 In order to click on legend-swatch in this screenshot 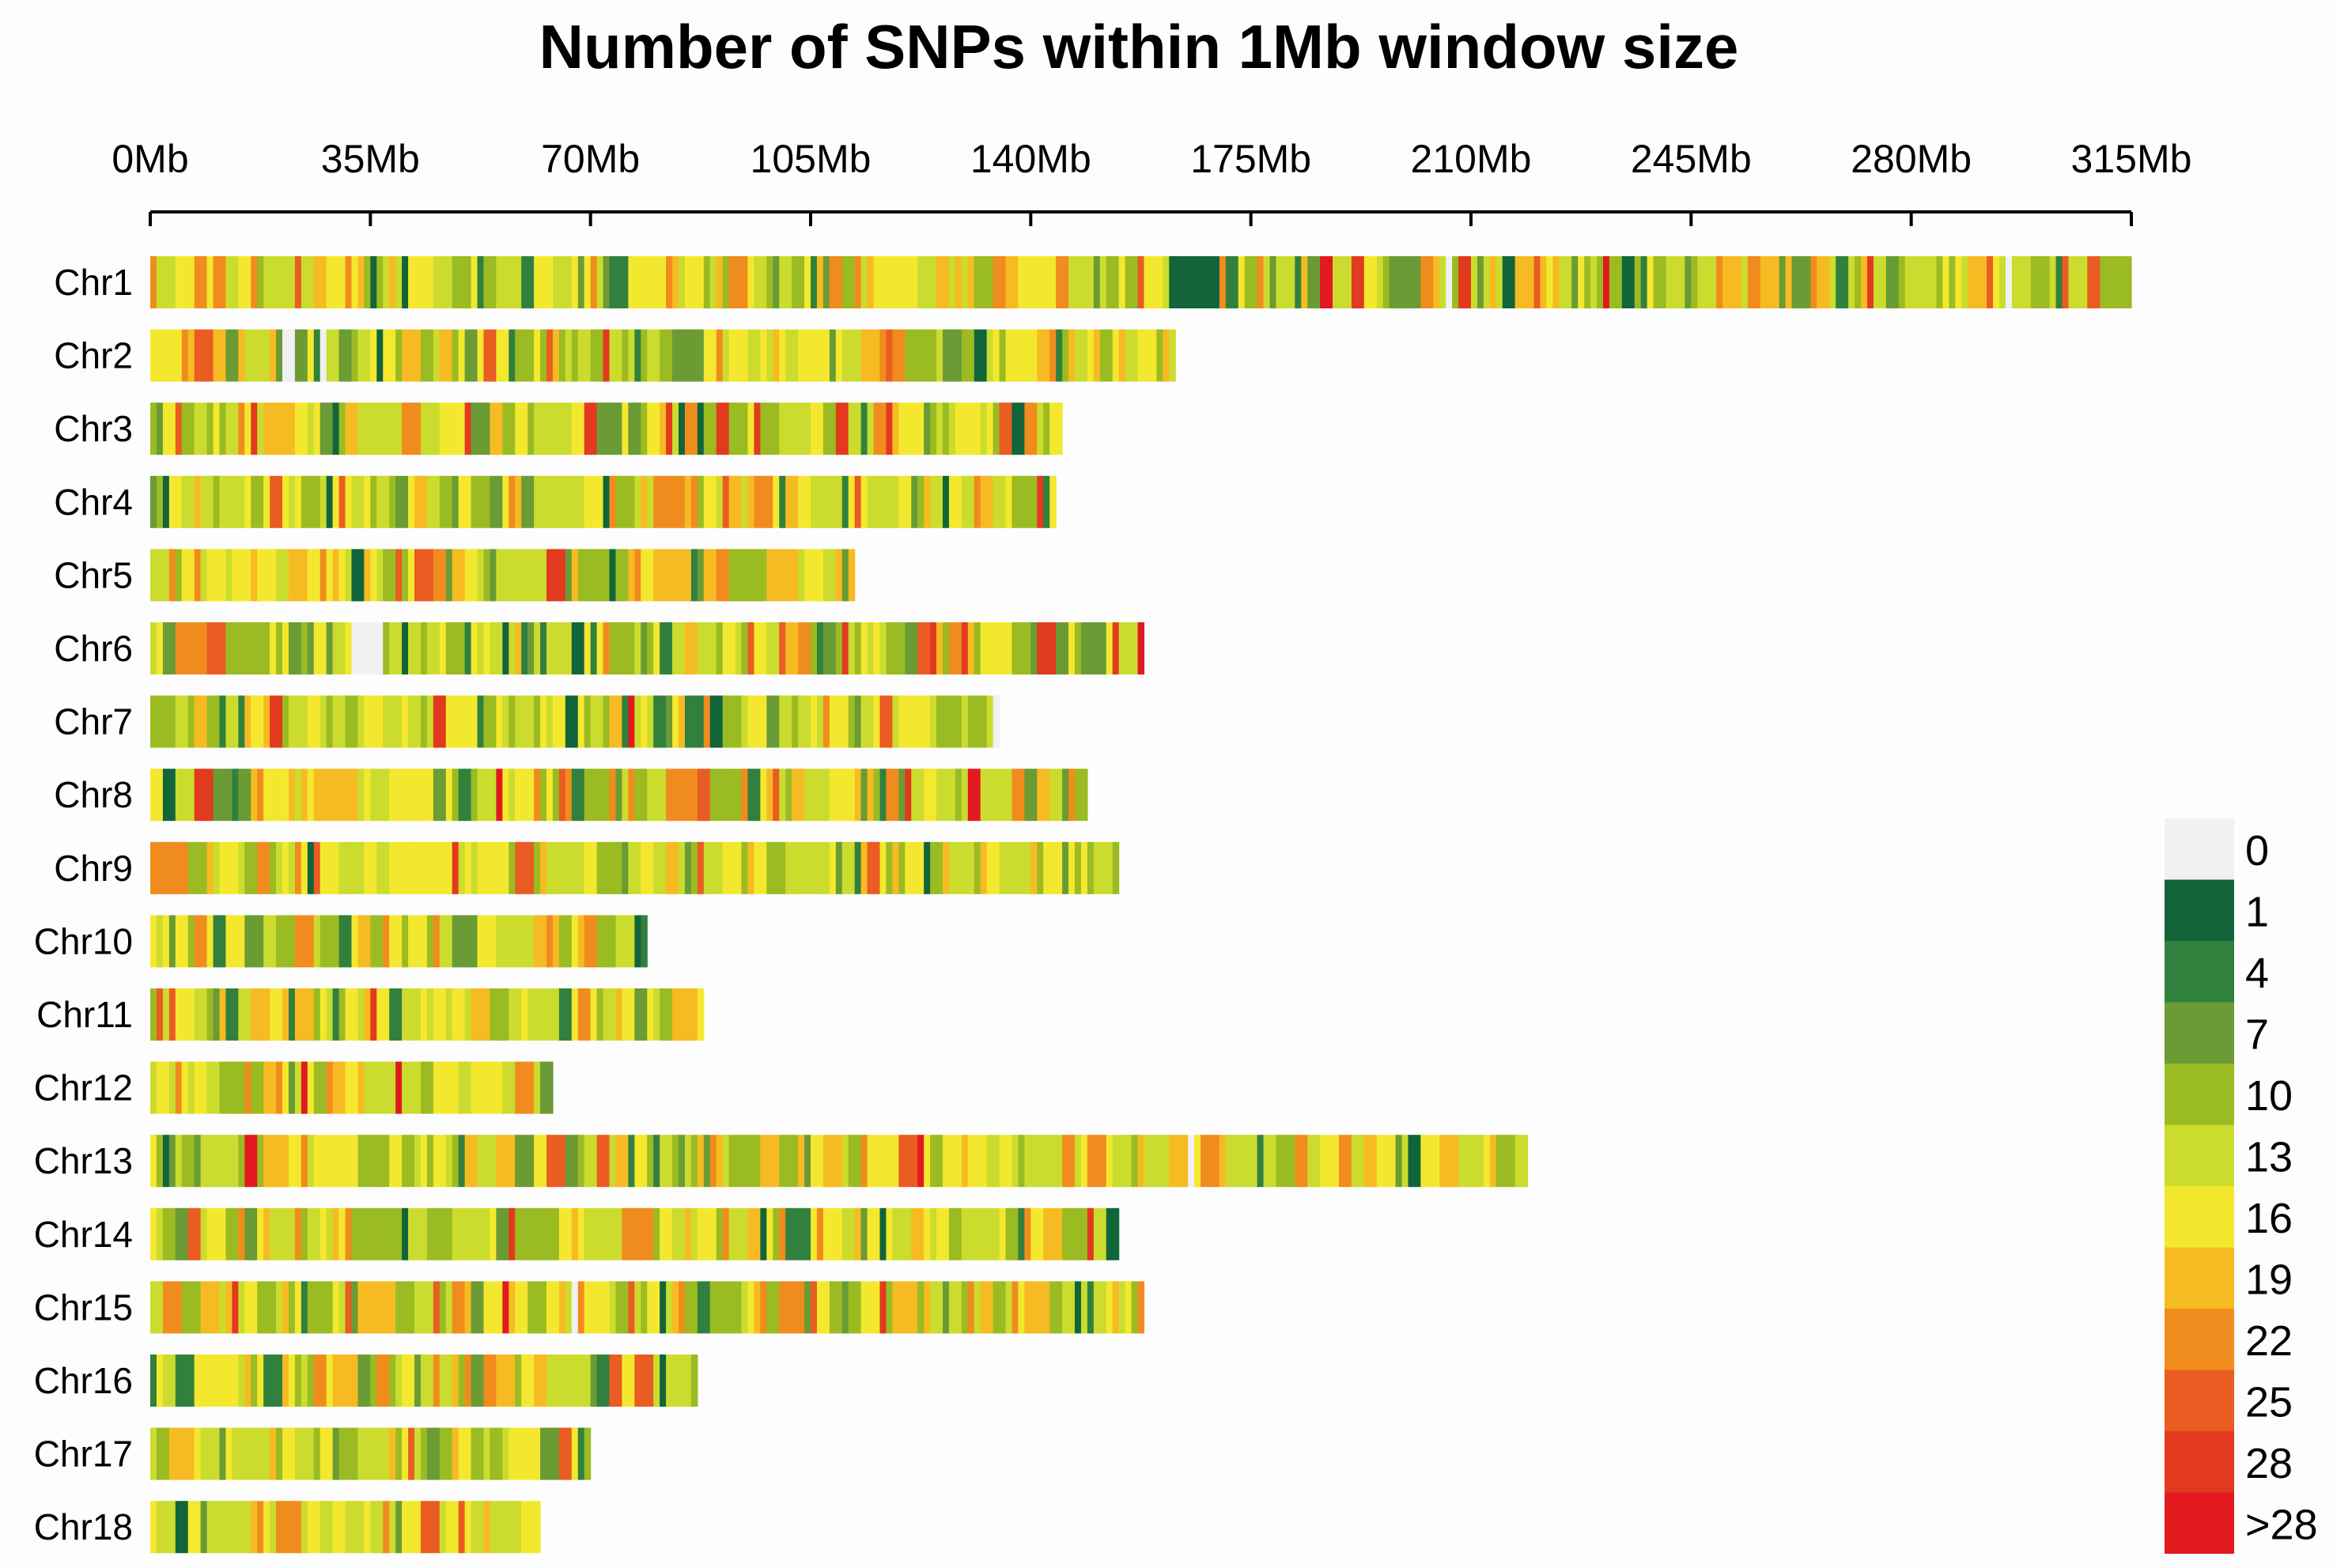, I will do `click(2199, 1523)`.